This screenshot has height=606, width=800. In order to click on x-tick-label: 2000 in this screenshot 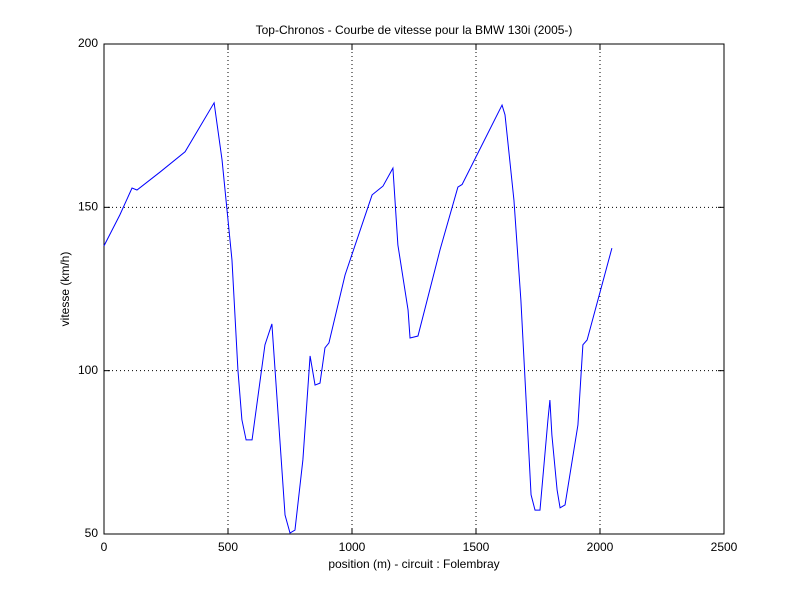, I will do `click(600, 547)`.